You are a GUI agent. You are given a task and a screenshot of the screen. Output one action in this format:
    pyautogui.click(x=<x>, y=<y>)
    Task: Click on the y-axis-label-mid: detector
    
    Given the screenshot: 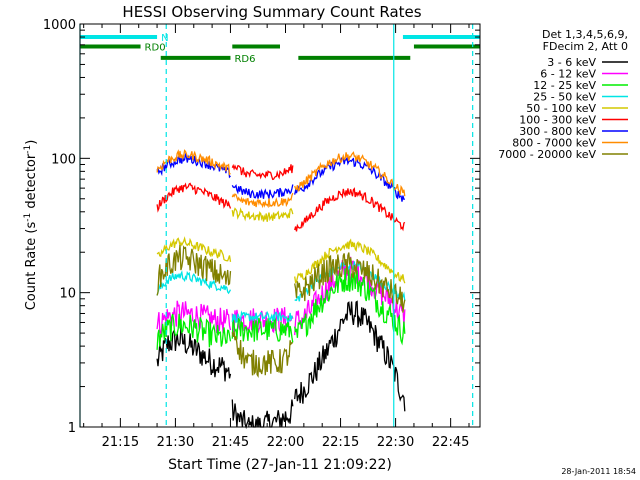 What is the action you would take?
    pyautogui.click(x=31, y=183)
    